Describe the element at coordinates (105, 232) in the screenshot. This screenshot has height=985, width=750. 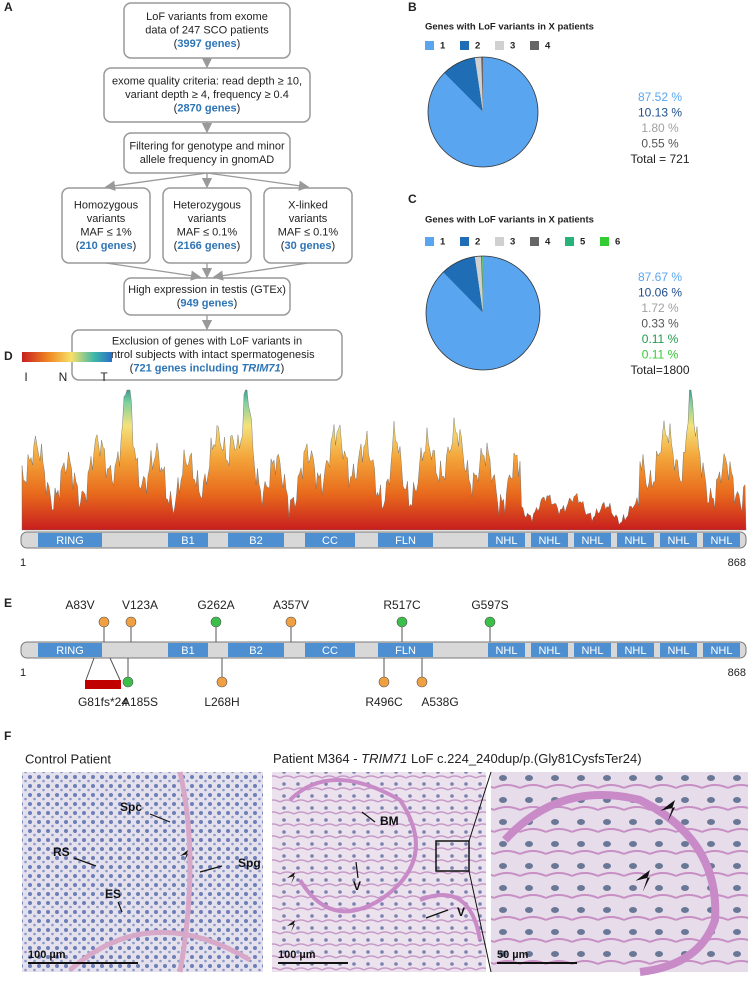
I see `flow-text: MAF ≤ 1%` at that location.